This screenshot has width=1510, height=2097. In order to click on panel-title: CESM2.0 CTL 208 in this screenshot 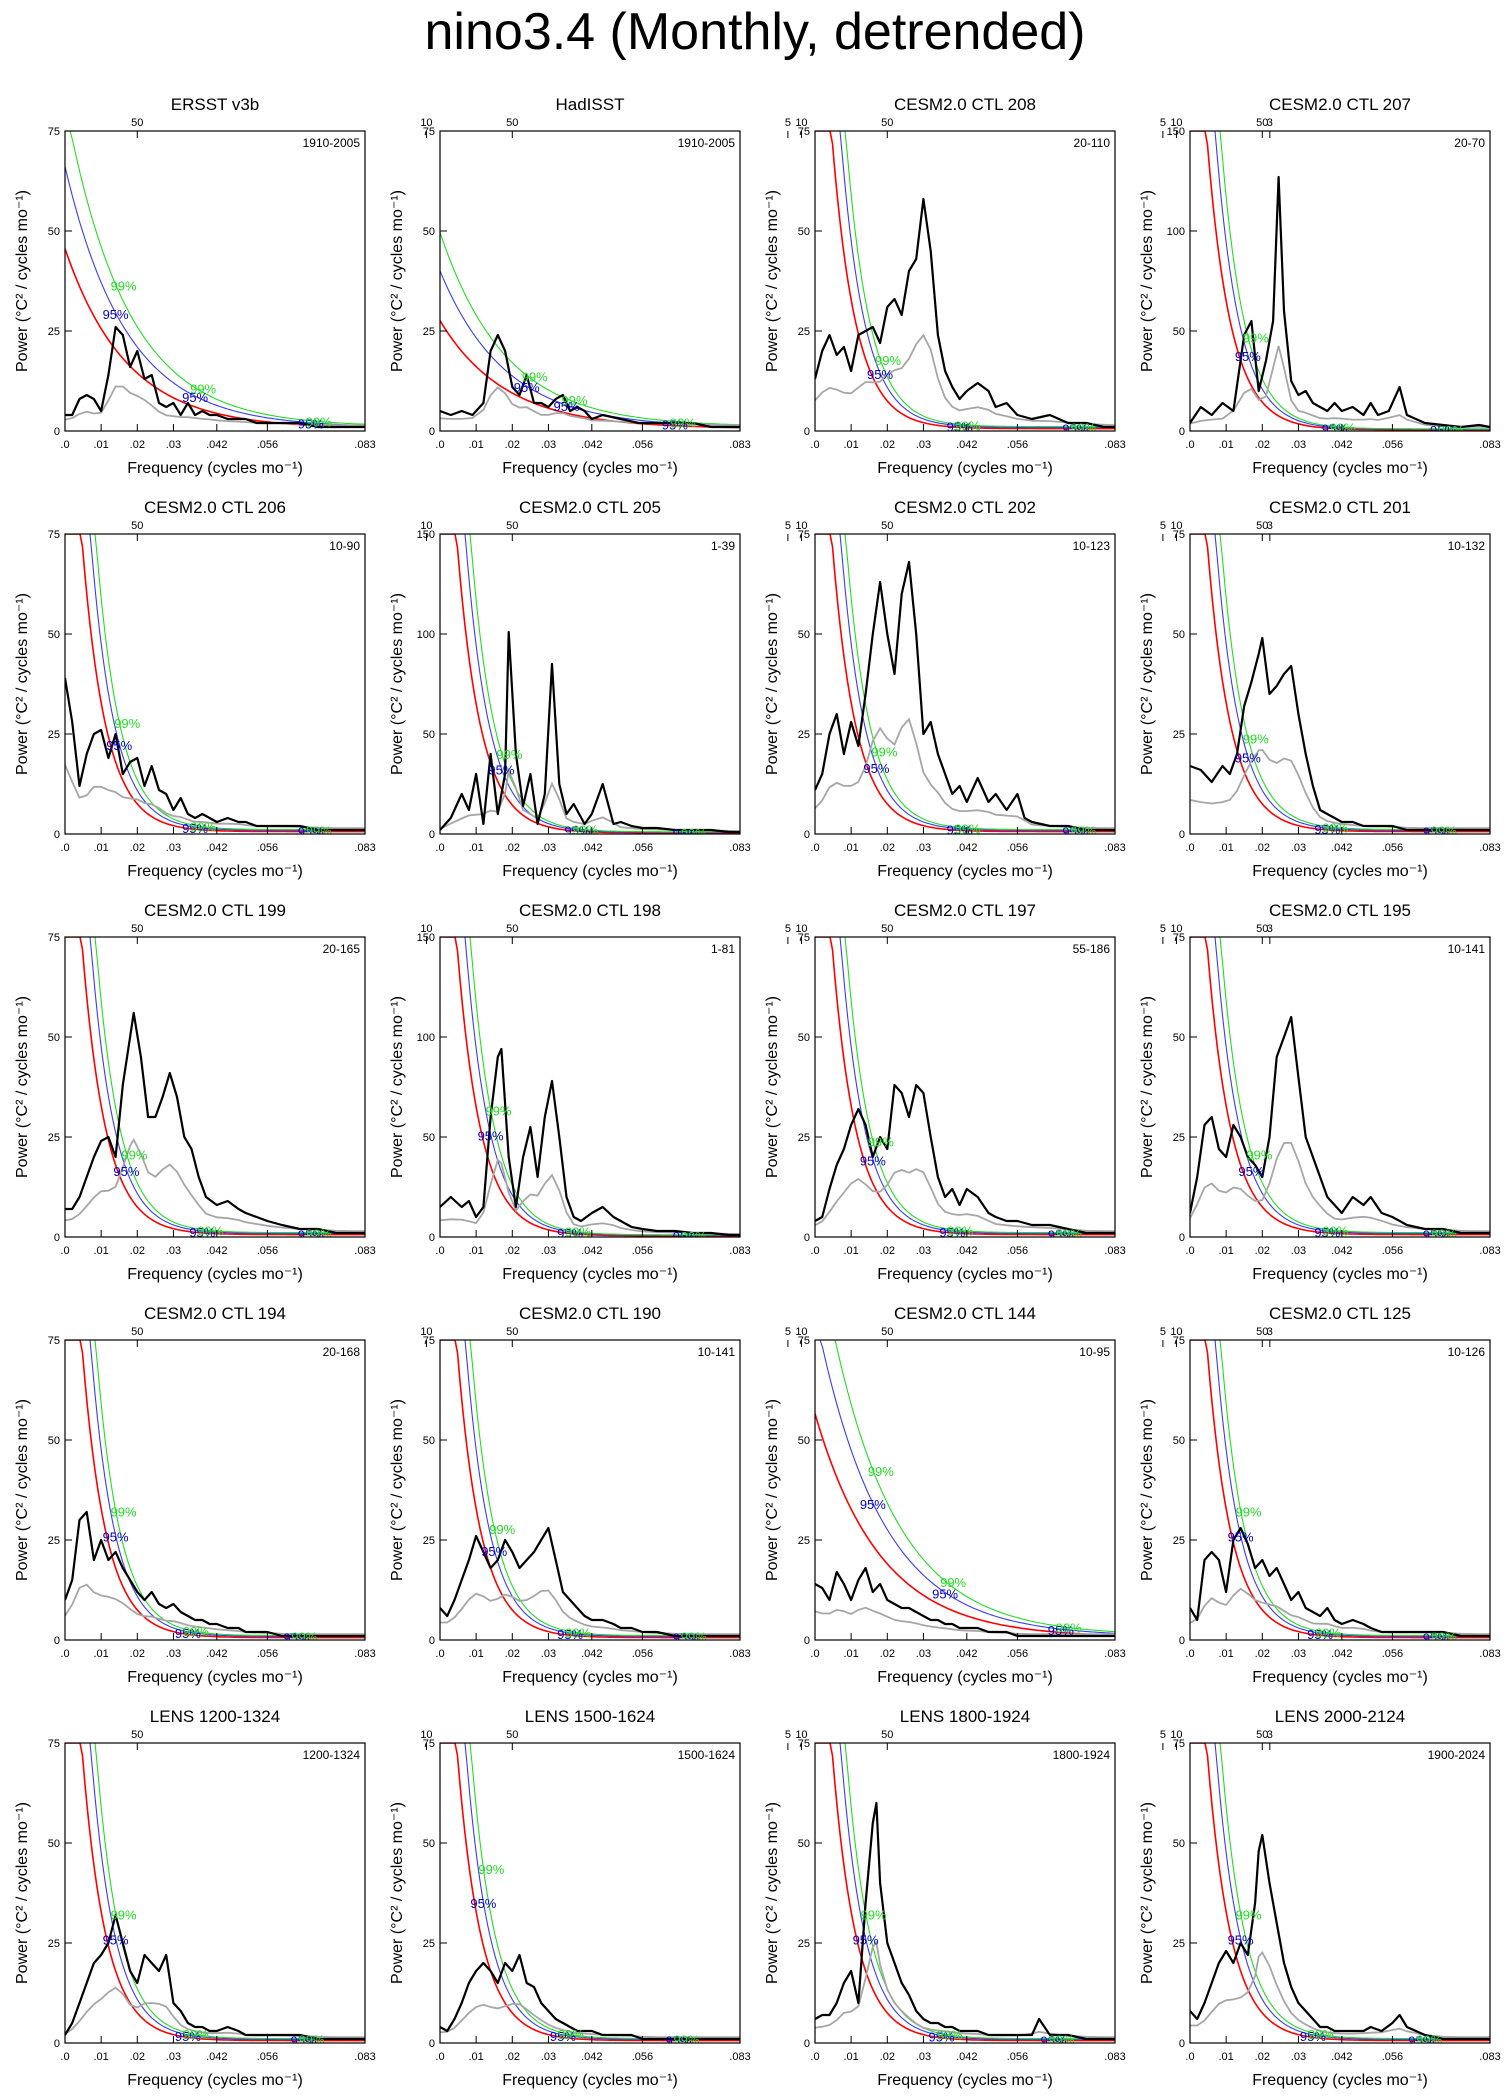, I will do `click(965, 104)`.